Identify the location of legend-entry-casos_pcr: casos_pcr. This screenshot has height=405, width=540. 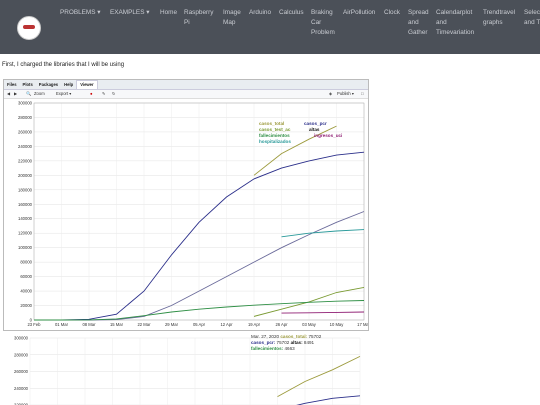
(315, 123).